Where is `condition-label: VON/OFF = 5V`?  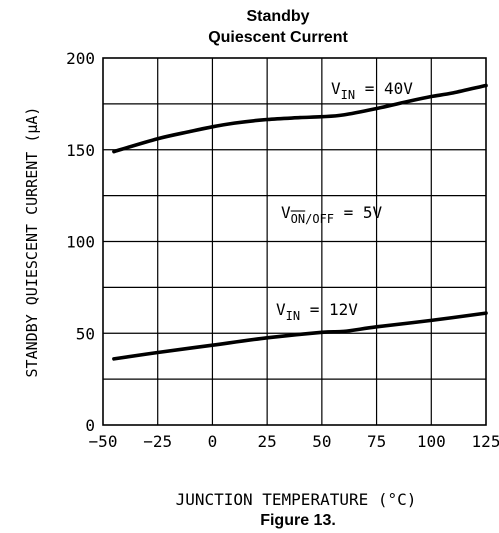
condition-label: VON/OFF = 5V is located at coordinates (332, 214).